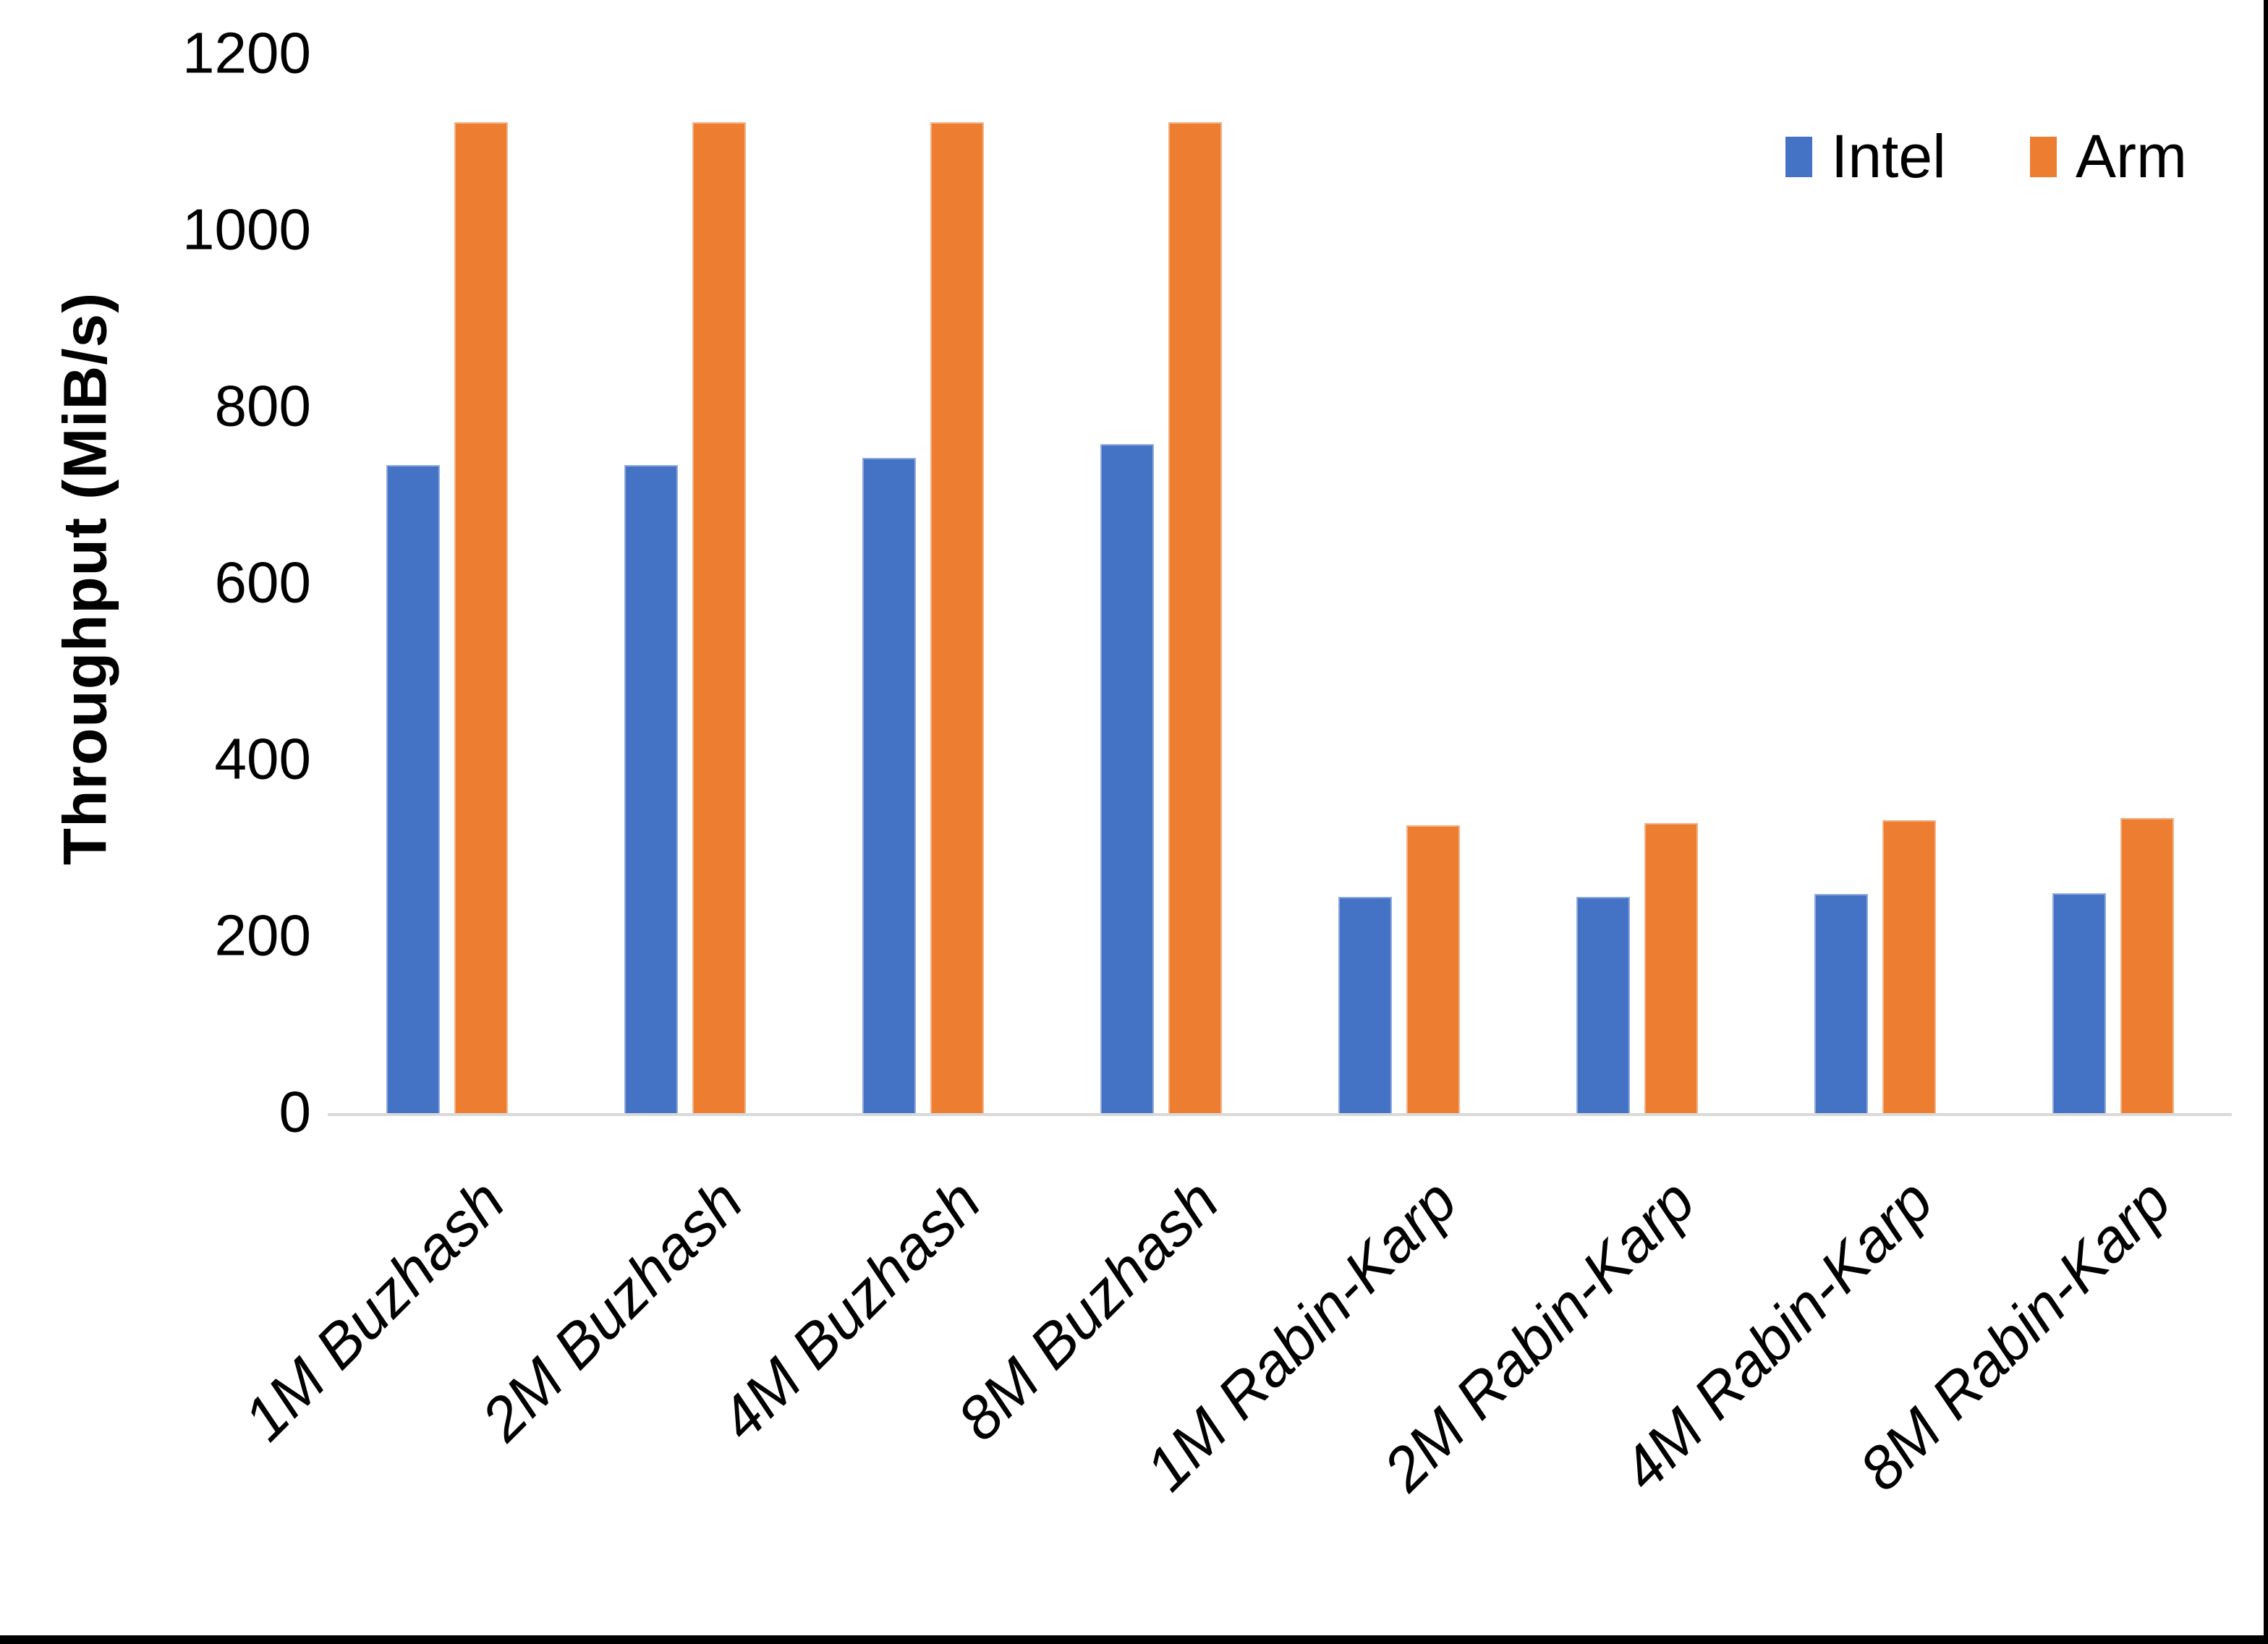 The height and width of the screenshot is (1644, 2268). I want to click on bar-arm-8m-rabin-karp, so click(2147, 966).